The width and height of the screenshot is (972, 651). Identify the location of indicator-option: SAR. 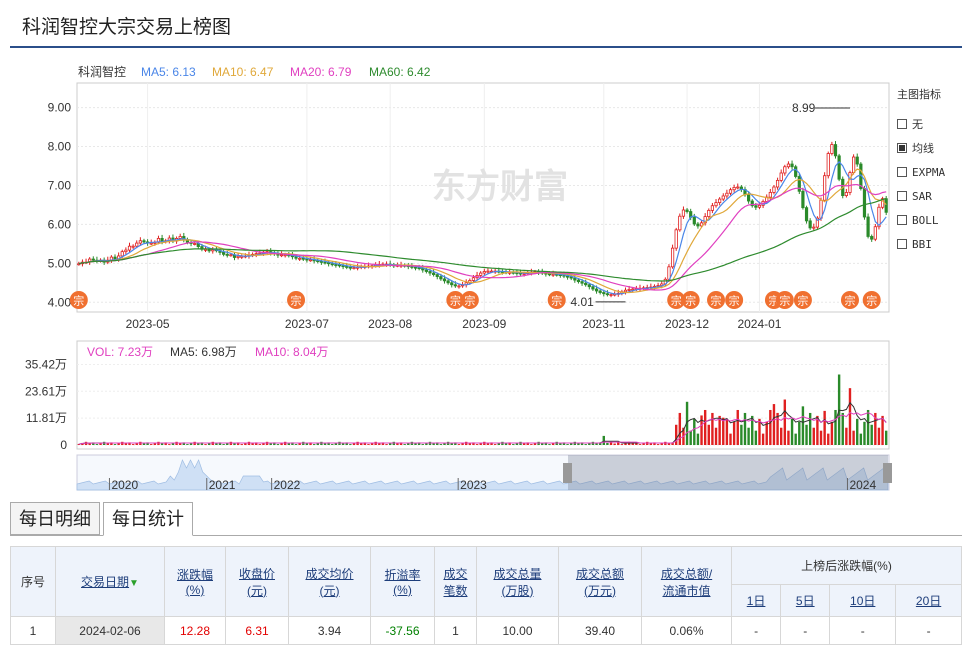
(921, 196).